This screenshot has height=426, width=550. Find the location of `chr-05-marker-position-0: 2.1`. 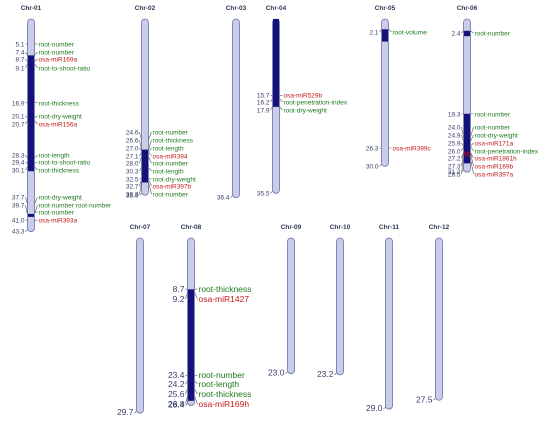

chr-05-marker-position-0: 2.1 is located at coordinates (373, 32).